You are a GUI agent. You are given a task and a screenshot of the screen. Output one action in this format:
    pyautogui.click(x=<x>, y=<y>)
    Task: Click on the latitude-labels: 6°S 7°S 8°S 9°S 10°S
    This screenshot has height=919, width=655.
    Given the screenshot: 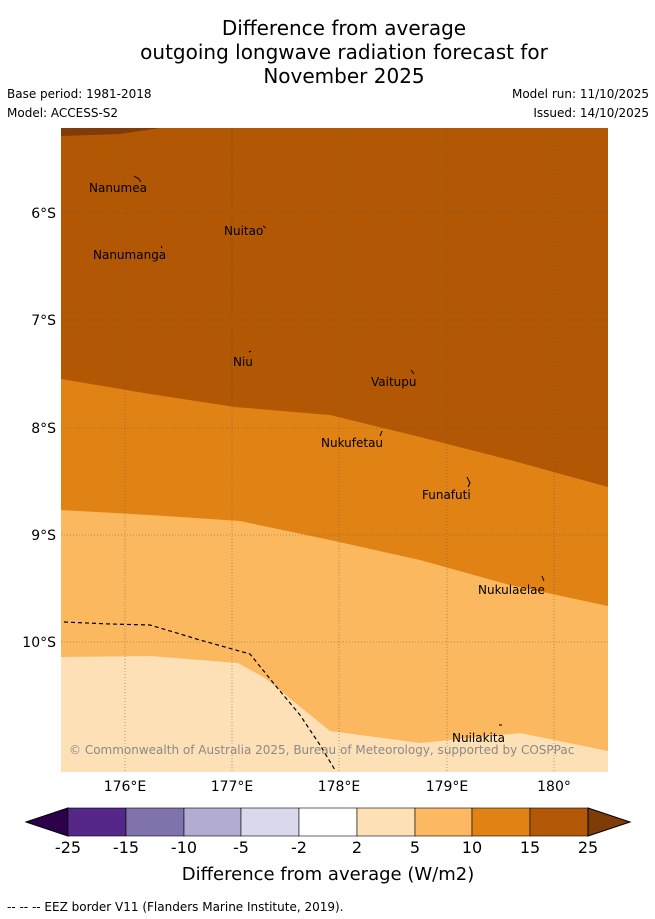 What is the action you would take?
    pyautogui.click(x=39, y=428)
    